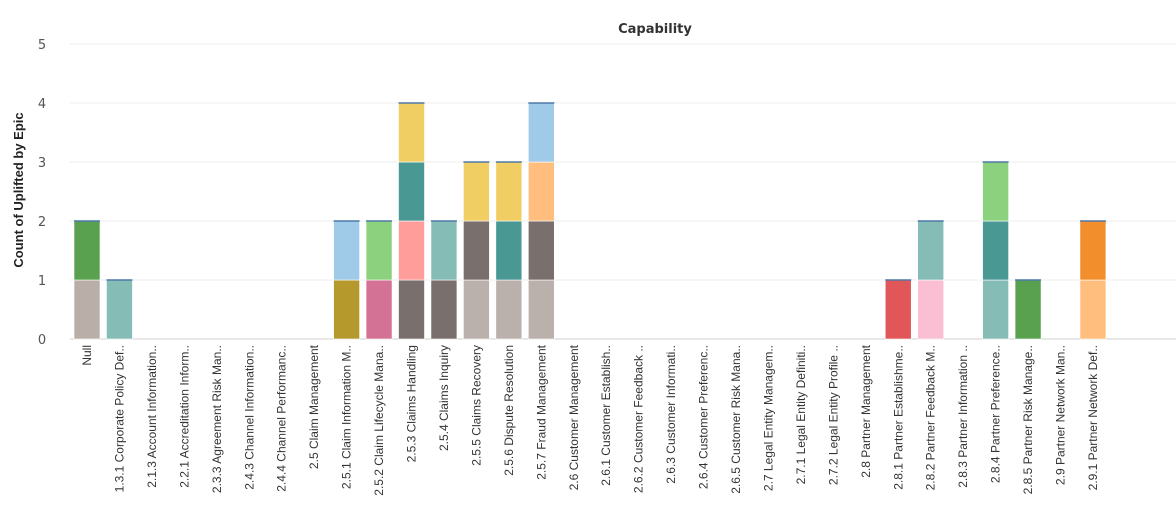 The width and height of the screenshot is (1176, 525). Describe the element at coordinates (282, 418) in the screenshot. I see `x-tick-label: 2.4.4 Channel Performanc..` at that location.